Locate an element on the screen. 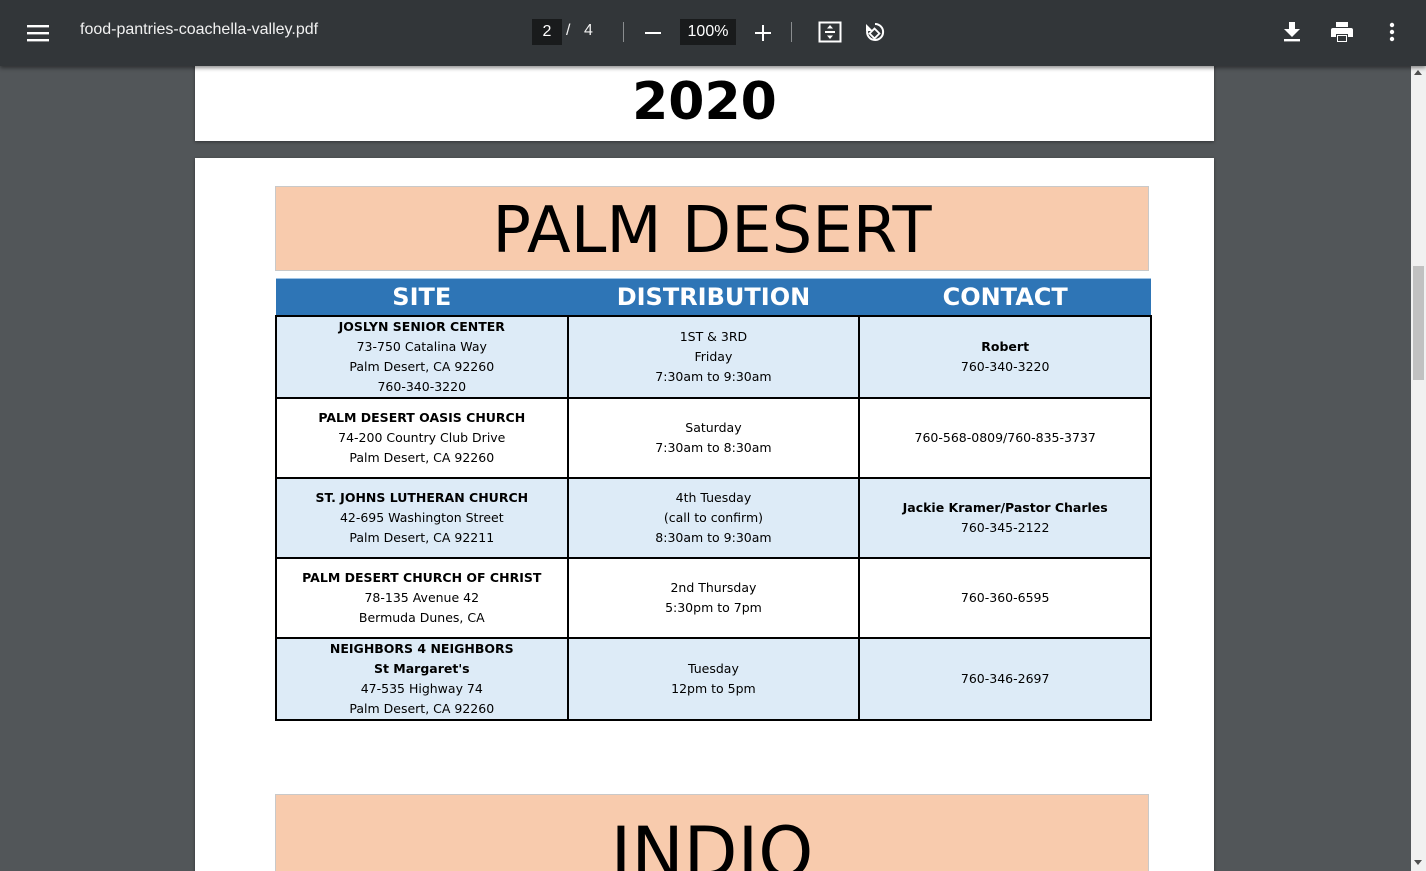  distribution-line: 12pm to 5pm is located at coordinates (713, 688).